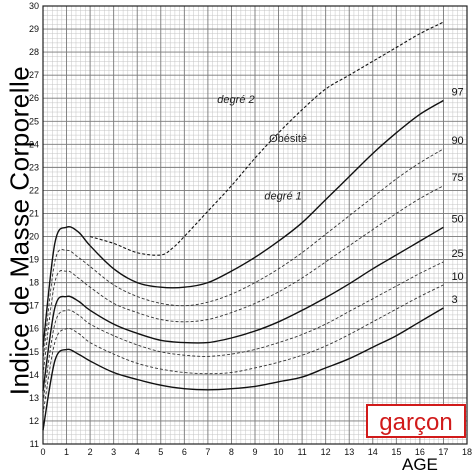 This screenshot has height=475, width=472. I want to click on percentile-label: 90, so click(457, 141).